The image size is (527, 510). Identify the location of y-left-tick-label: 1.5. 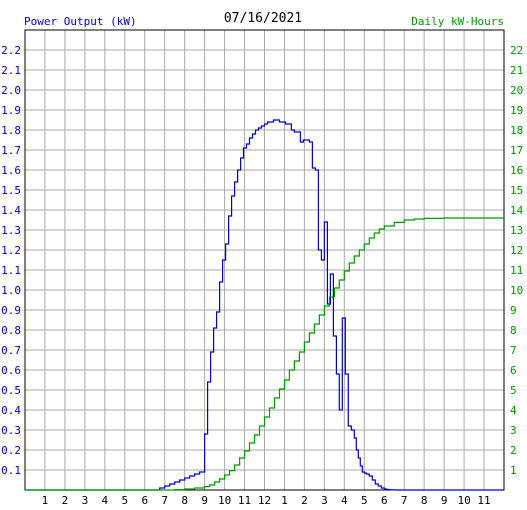
(11, 190).